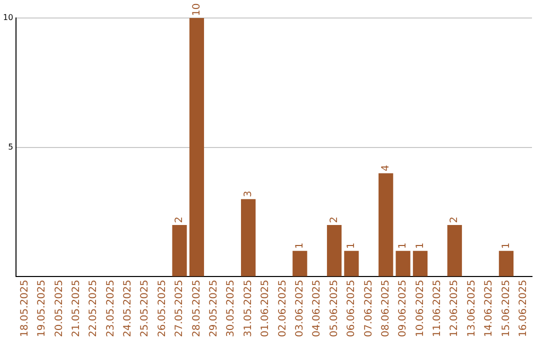 Image resolution: width=540 pixels, height=340 pixels. What do you see at coordinates (334, 309) in the screenshot?
I see `x-tick-label: 05.06.2025` at bounding box center [334, 309].